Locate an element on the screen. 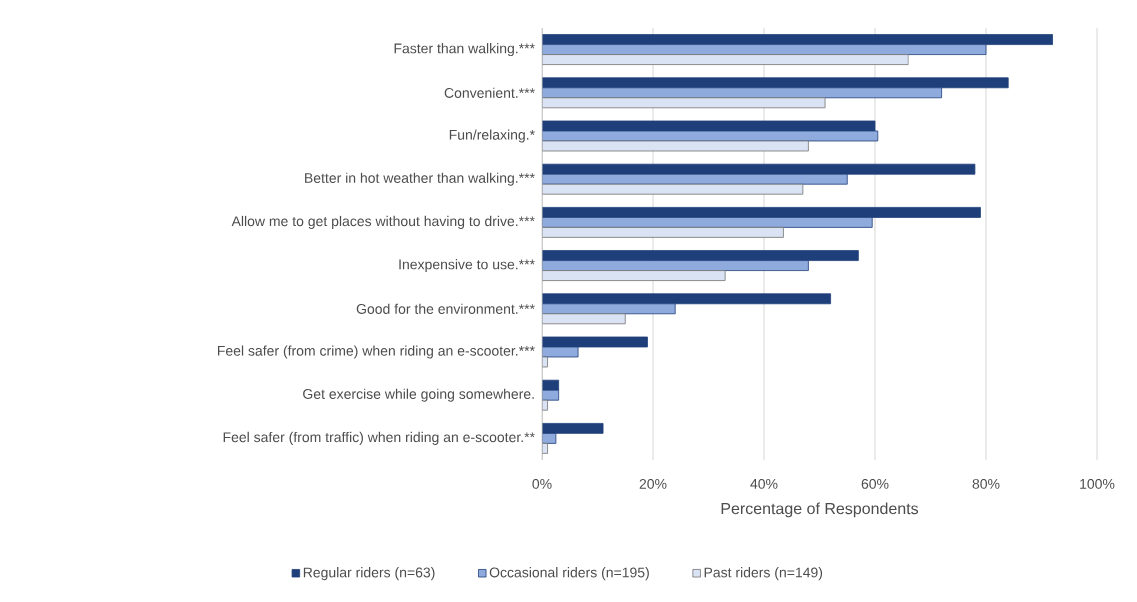 This screenshot has height=602, width=1137. legend-label: Occasional riders (n=195) is located at coordinates (569, 574).